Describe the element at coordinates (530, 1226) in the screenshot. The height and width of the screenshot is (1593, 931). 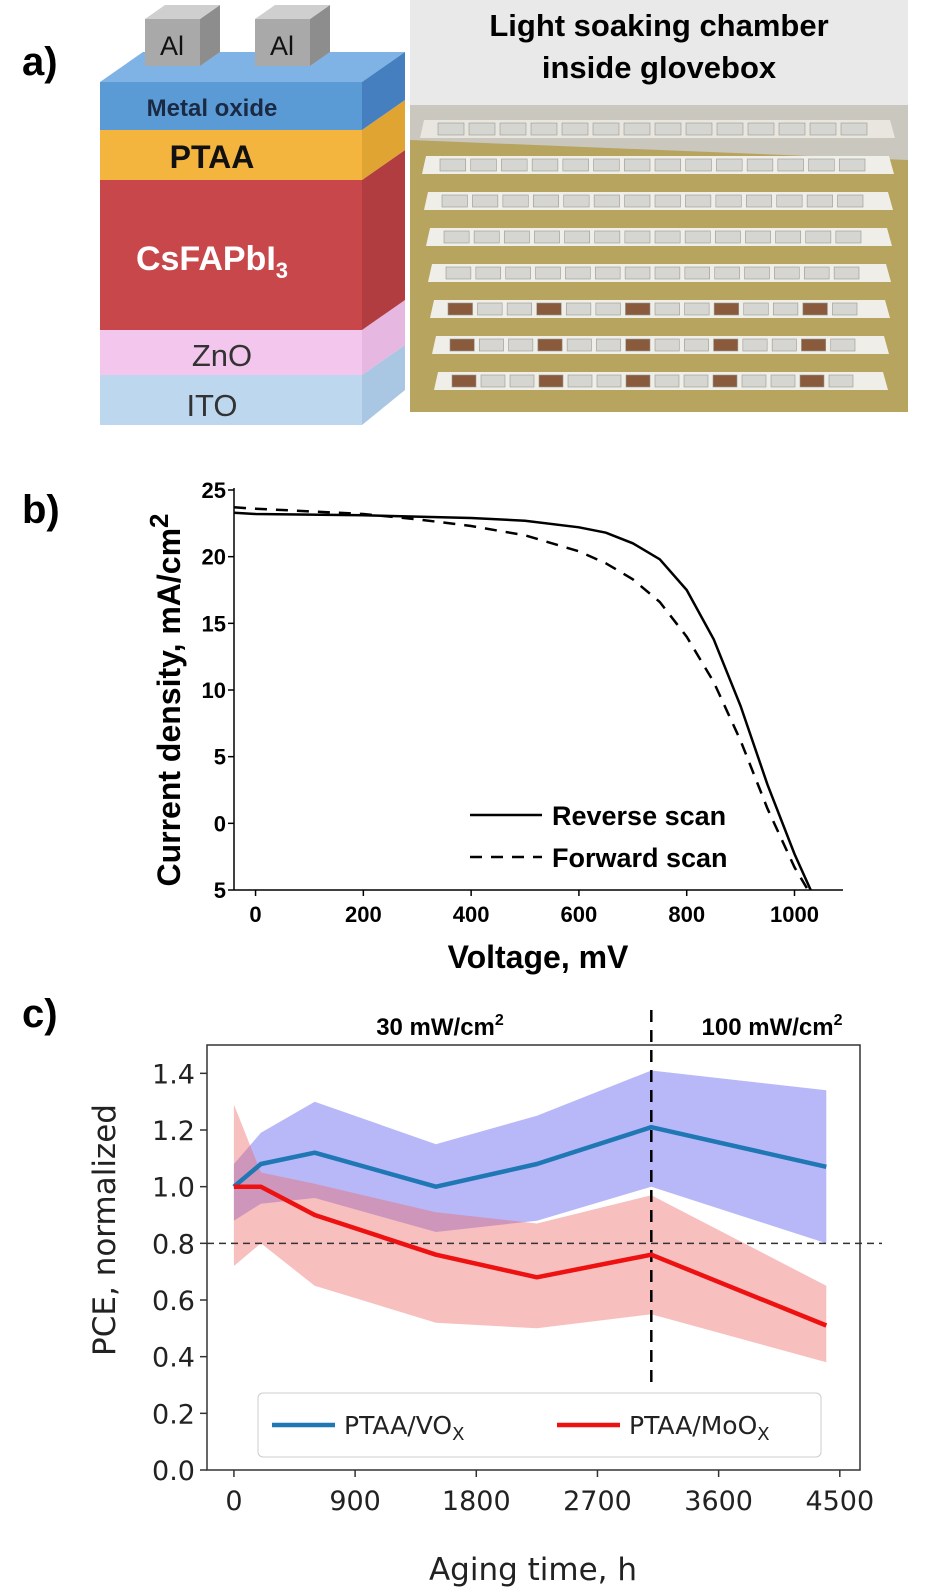
I see `c-series` at that location.